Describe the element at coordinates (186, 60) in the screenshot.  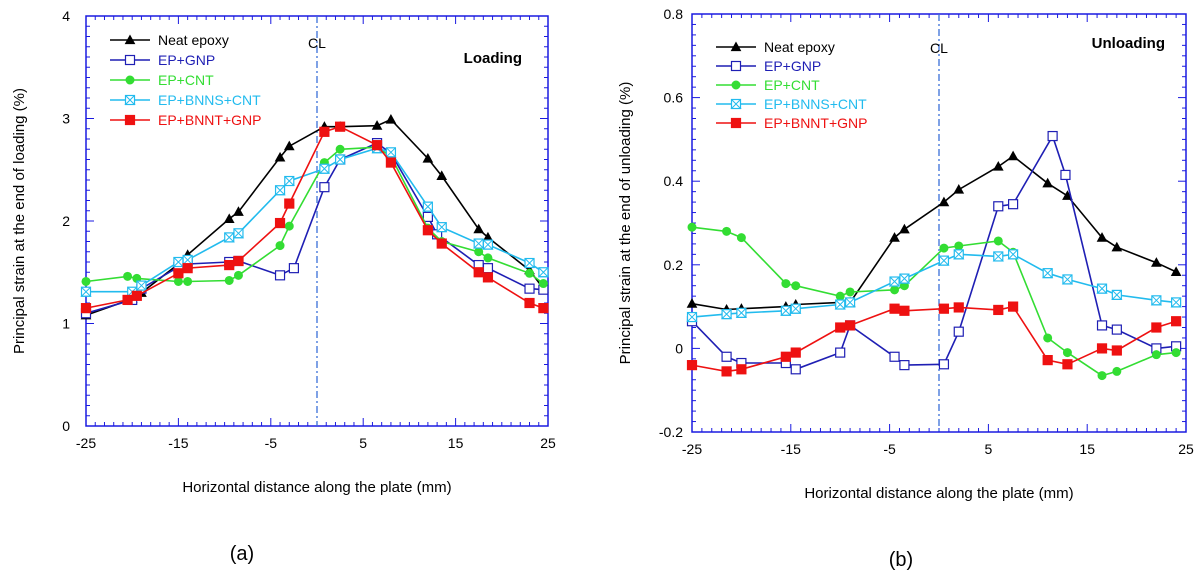
I see `legend-label: EP+GNP` at that location.